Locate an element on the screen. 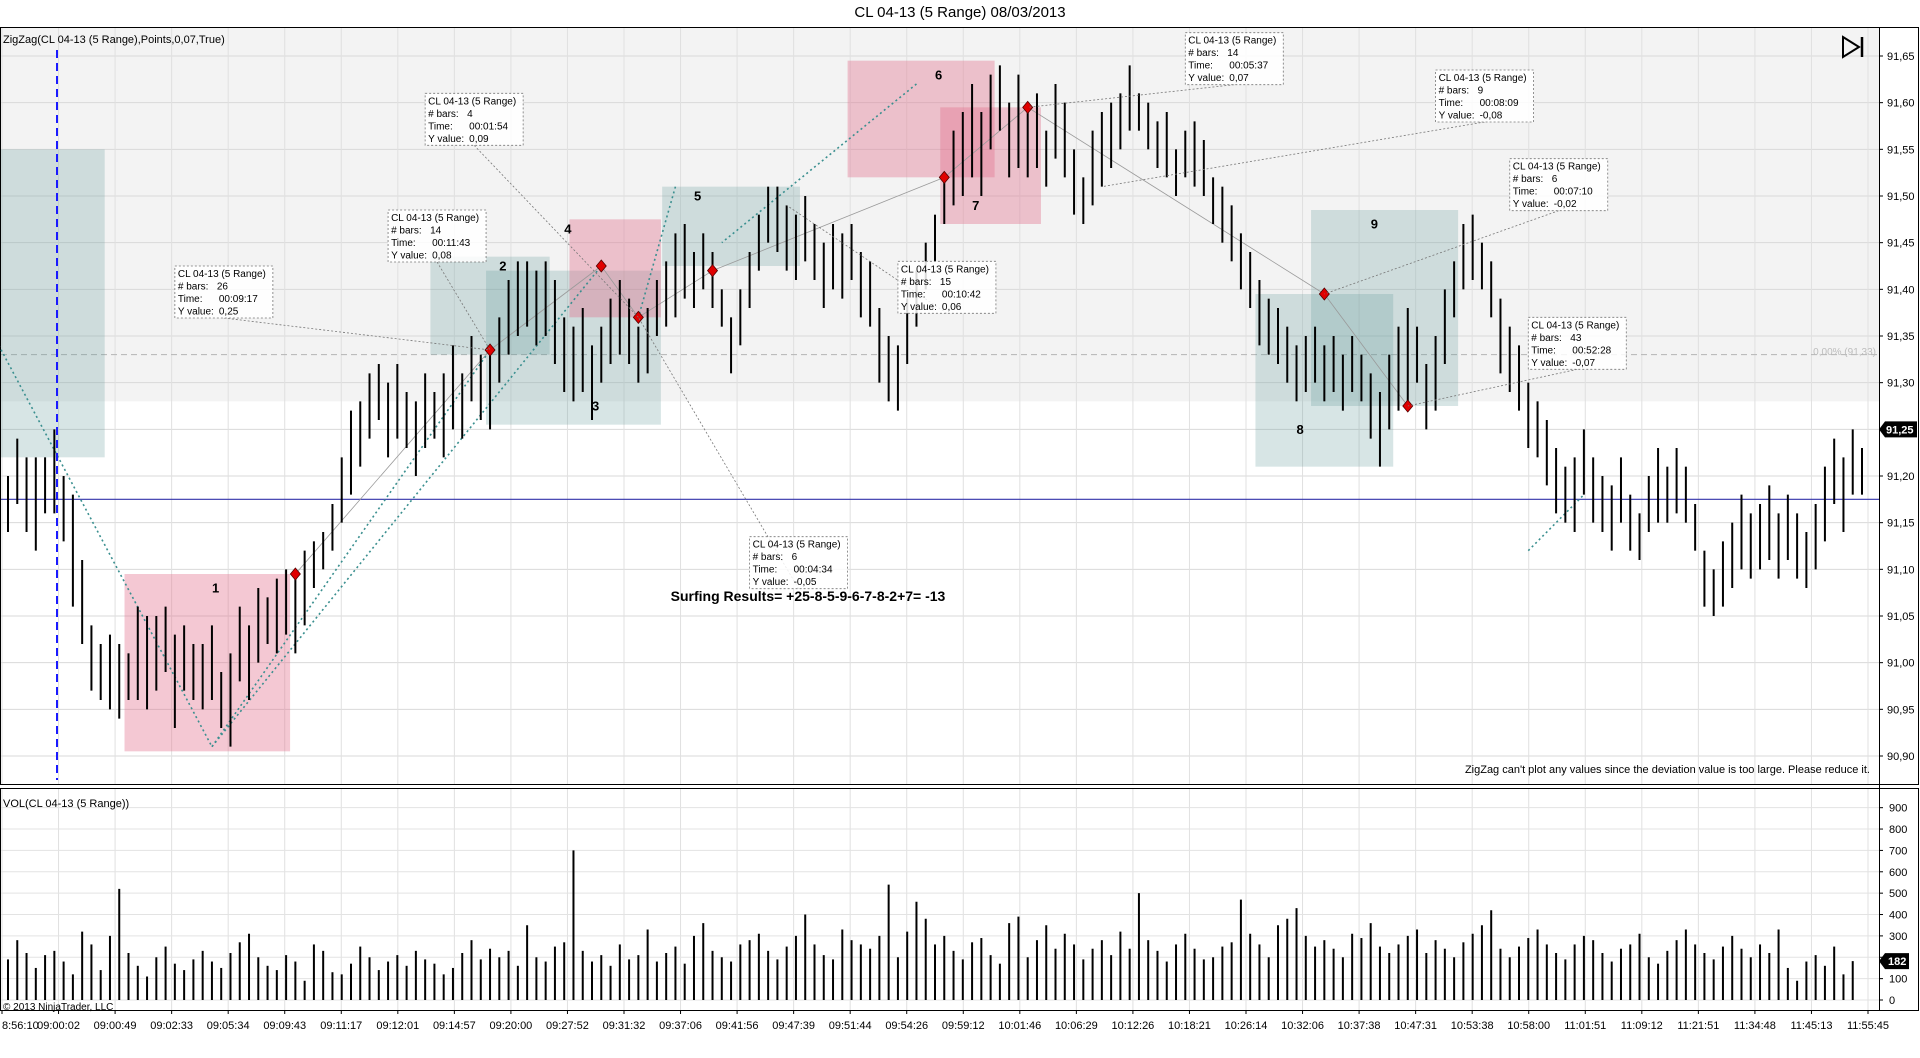 The width and height of the screenshot is (1920, 1058). time-tick-label: 09:11:17 is located at coordinates (341, 1026).